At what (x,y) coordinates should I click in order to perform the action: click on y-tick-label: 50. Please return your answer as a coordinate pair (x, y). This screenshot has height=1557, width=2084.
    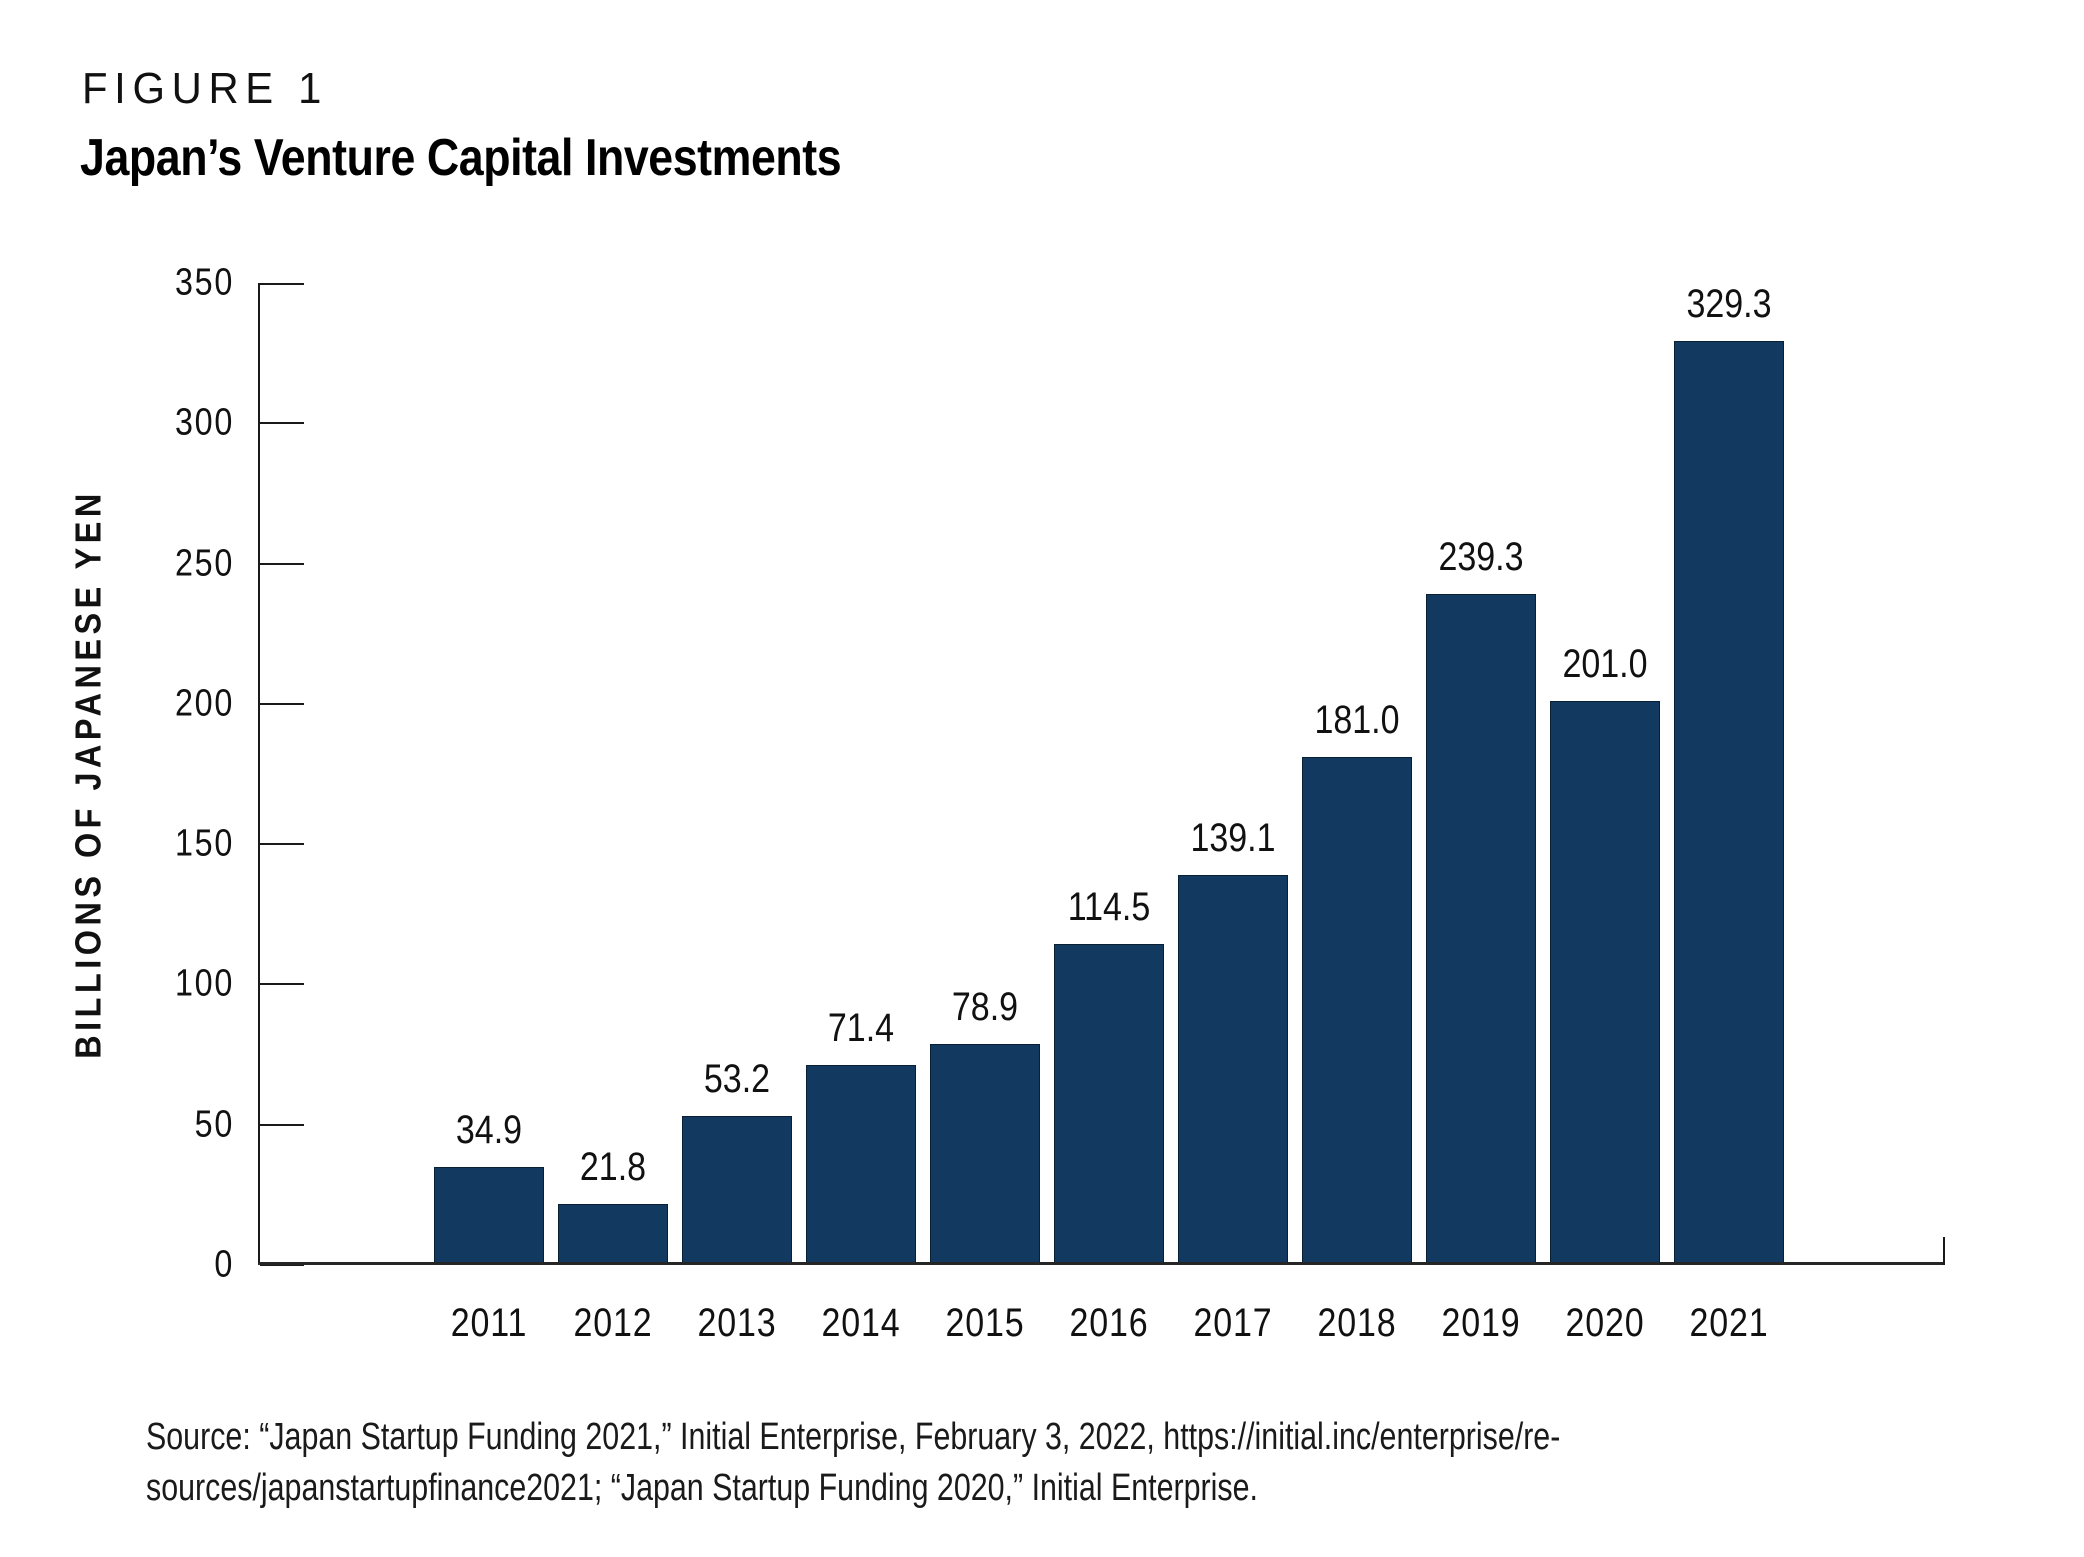
    Looking at the image, I should click on (214, 1124).